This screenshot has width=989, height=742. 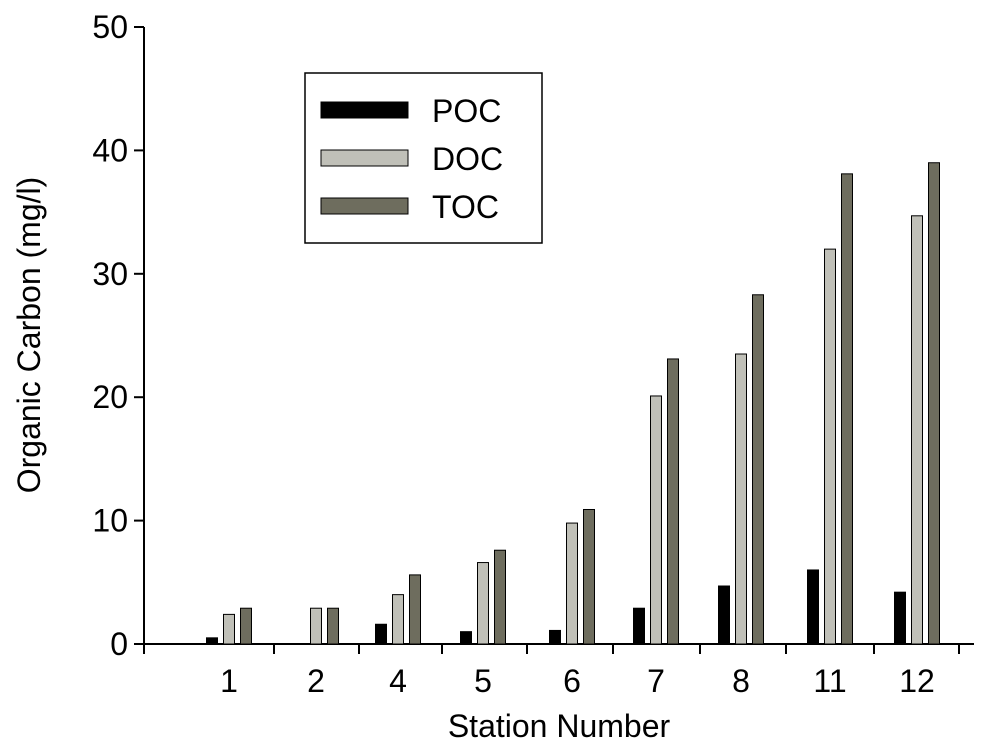 I want to click on x-tick-label: 1, so click(x=229, y=681).